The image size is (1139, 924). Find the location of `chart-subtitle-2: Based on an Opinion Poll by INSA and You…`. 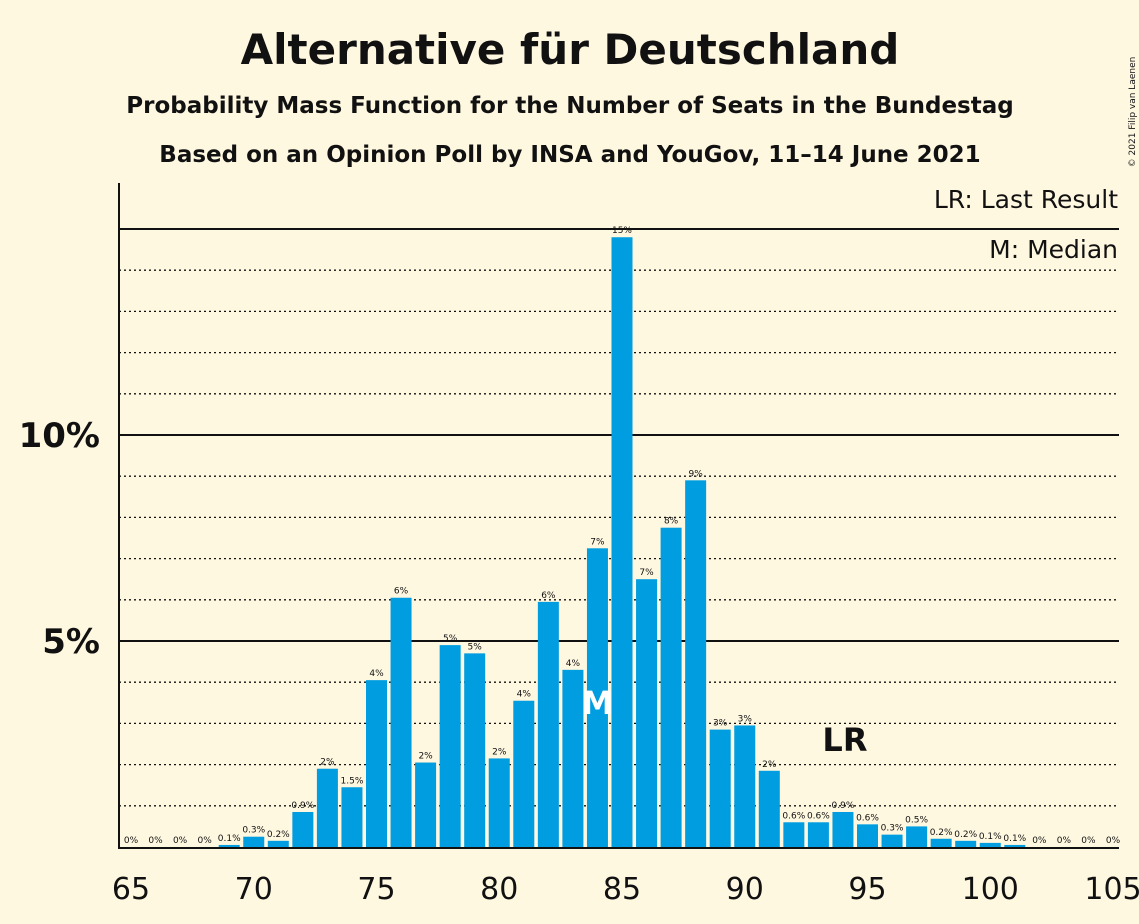

chart-subtitle-2: Based on an Opinion Poll by INSA and You… is located at coordinates (569, 155).